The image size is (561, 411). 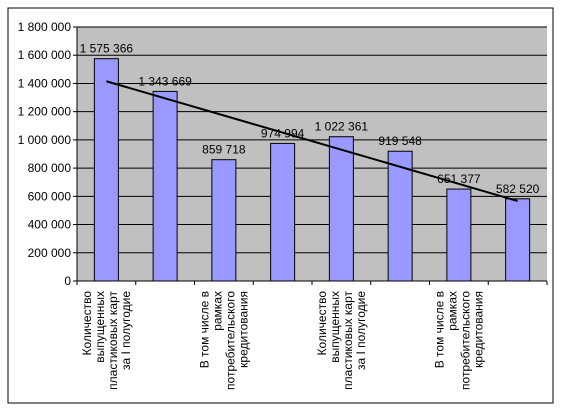 What do you see at coordinates (50, 225) in the screenshot?
I see `y-tick-label: 400 000` at bounding box center [50, 225].